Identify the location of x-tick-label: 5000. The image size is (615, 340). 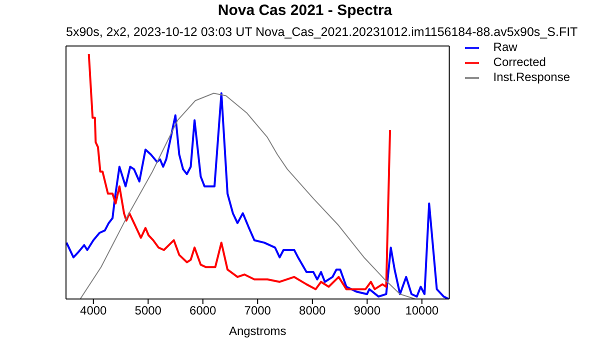
(148, 311).